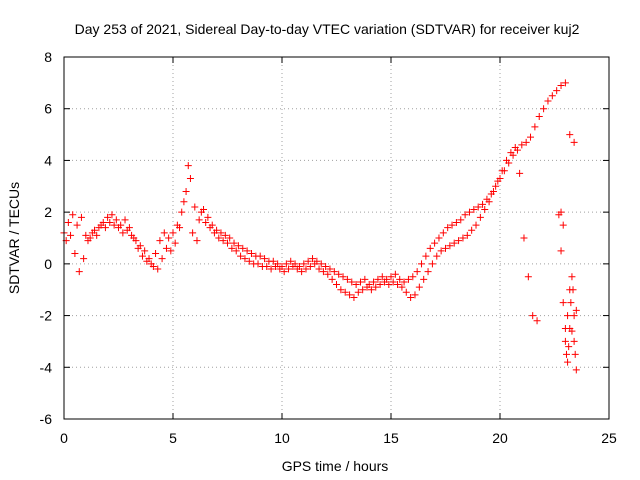 The width and height of the screenshot is (640, 480). What do you see at coordinates (338, 438) in the screenshot?
I see `x-tick-labels: 0 5 10 15 20 25` at bounding box center [338, 438].